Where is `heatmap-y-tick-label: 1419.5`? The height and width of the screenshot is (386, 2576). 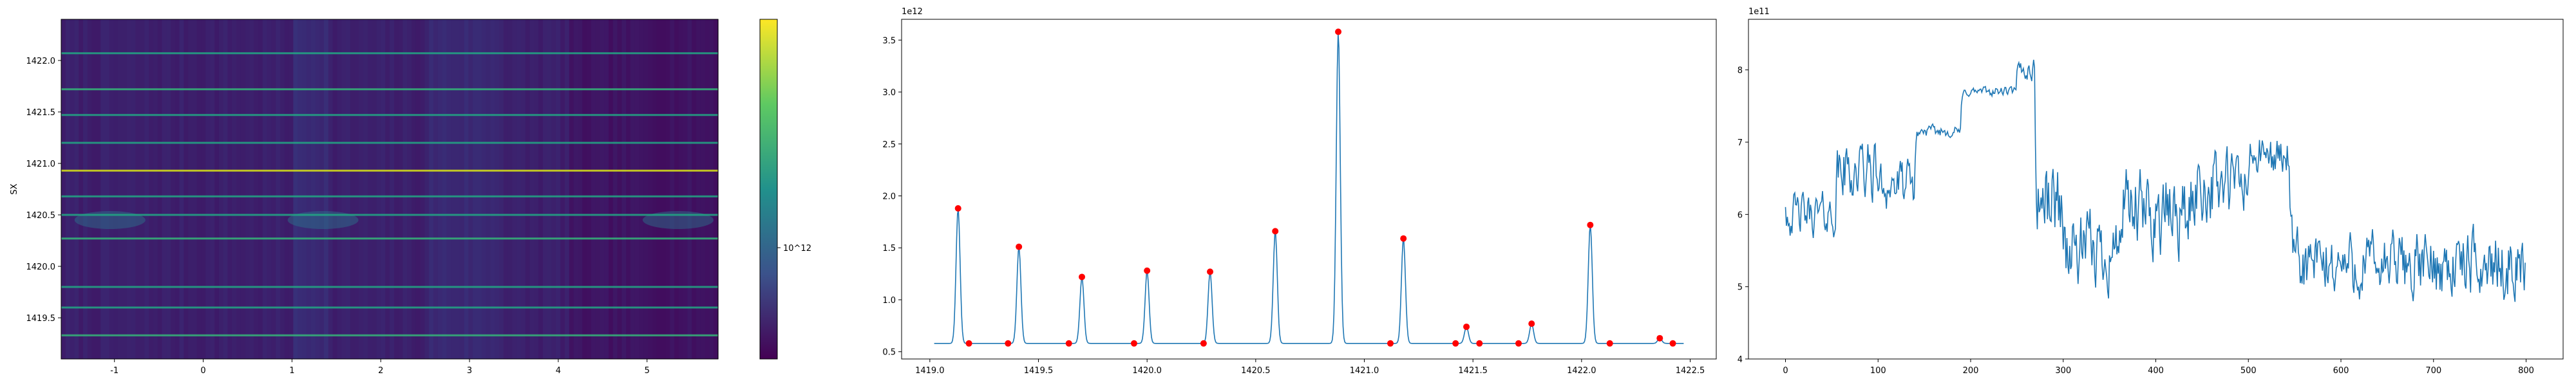
heatmap-y-tick-label: 1419.5 is located at coordinates (41, 319).